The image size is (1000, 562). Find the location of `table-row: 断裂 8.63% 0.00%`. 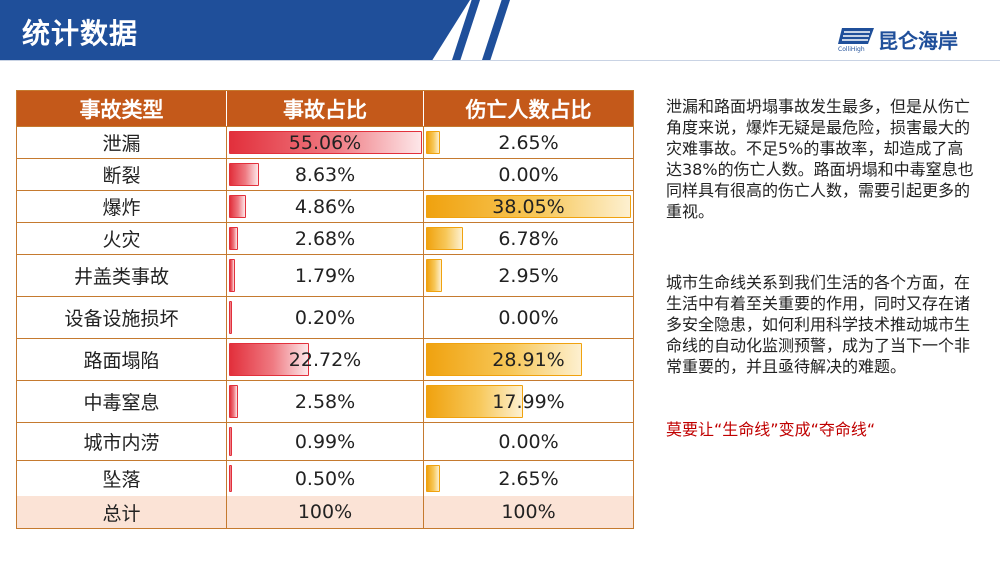

table-row: 断裂 8.63% 0.00% is located at coordinates (325, 175).